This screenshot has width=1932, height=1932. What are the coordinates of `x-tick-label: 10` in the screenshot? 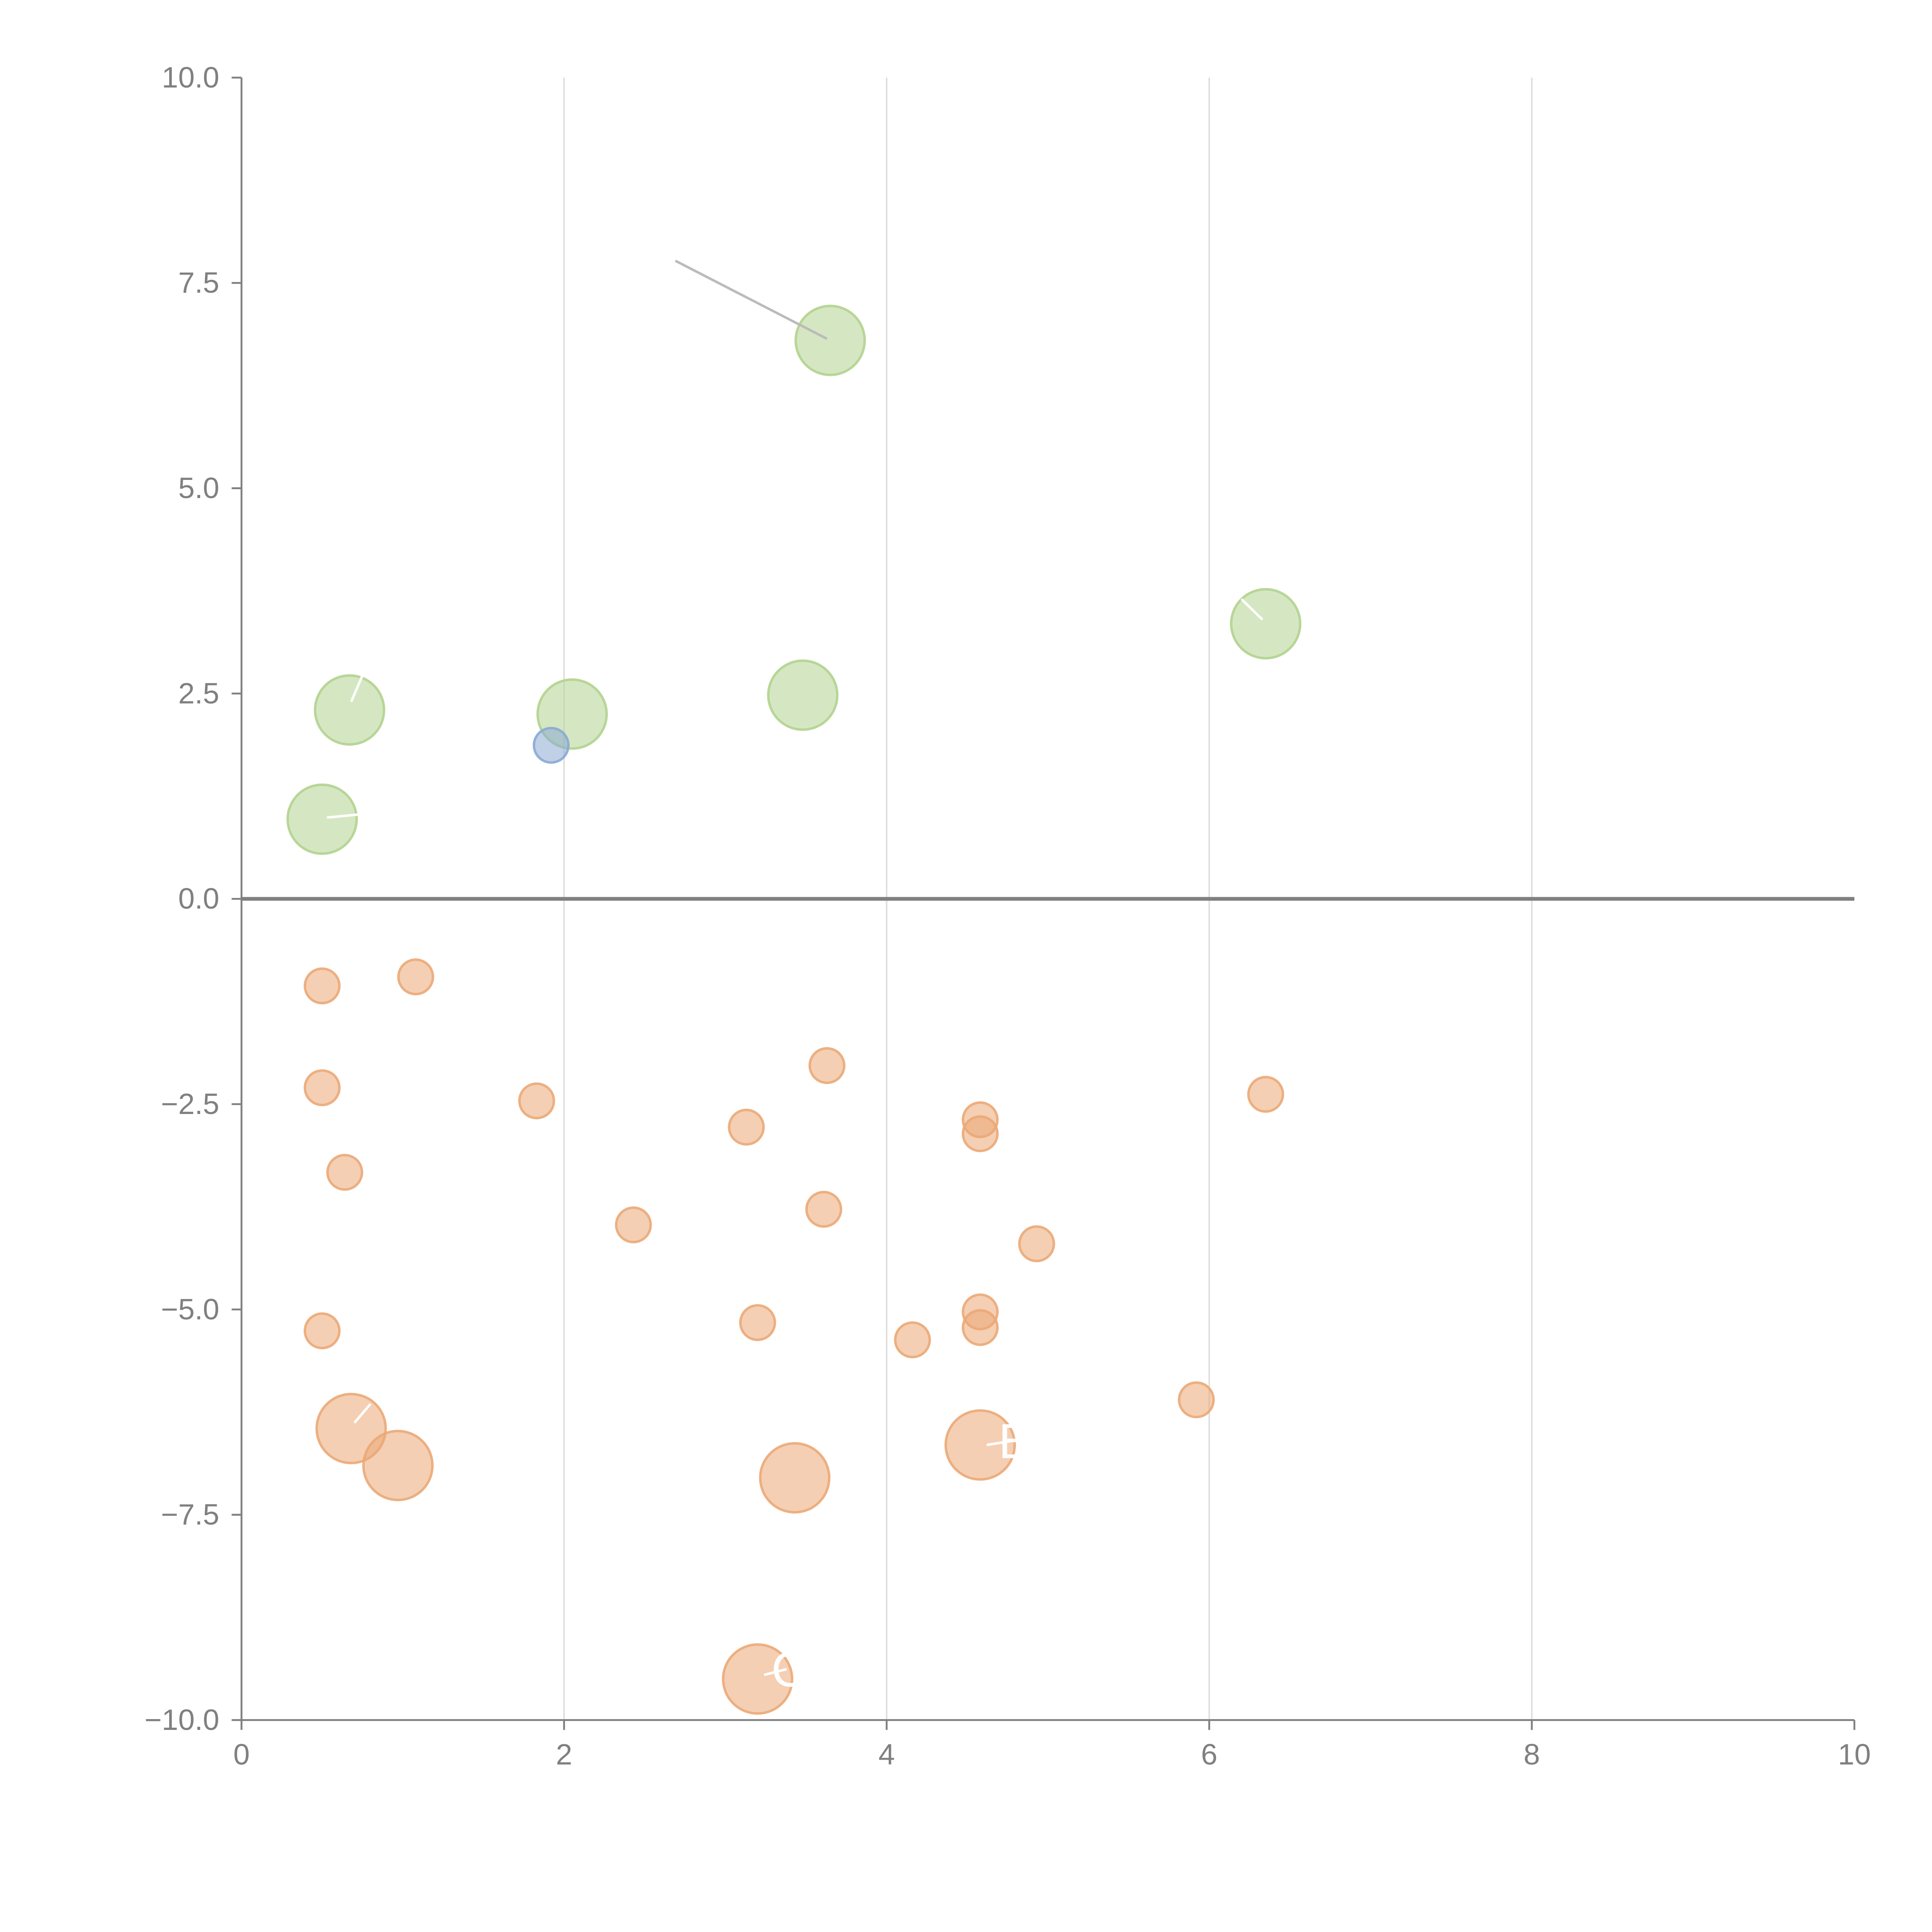 It's located at (1855, 1755).